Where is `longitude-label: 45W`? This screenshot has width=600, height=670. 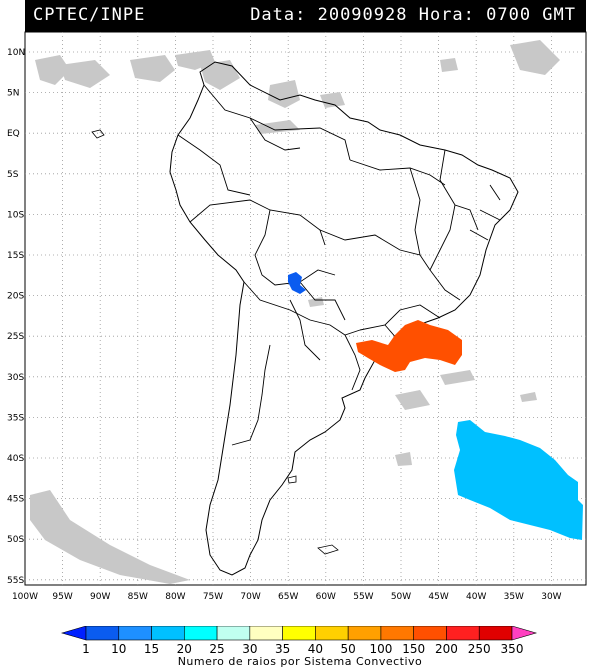
longitude-label: 45W is located at coordinates (438, 597).